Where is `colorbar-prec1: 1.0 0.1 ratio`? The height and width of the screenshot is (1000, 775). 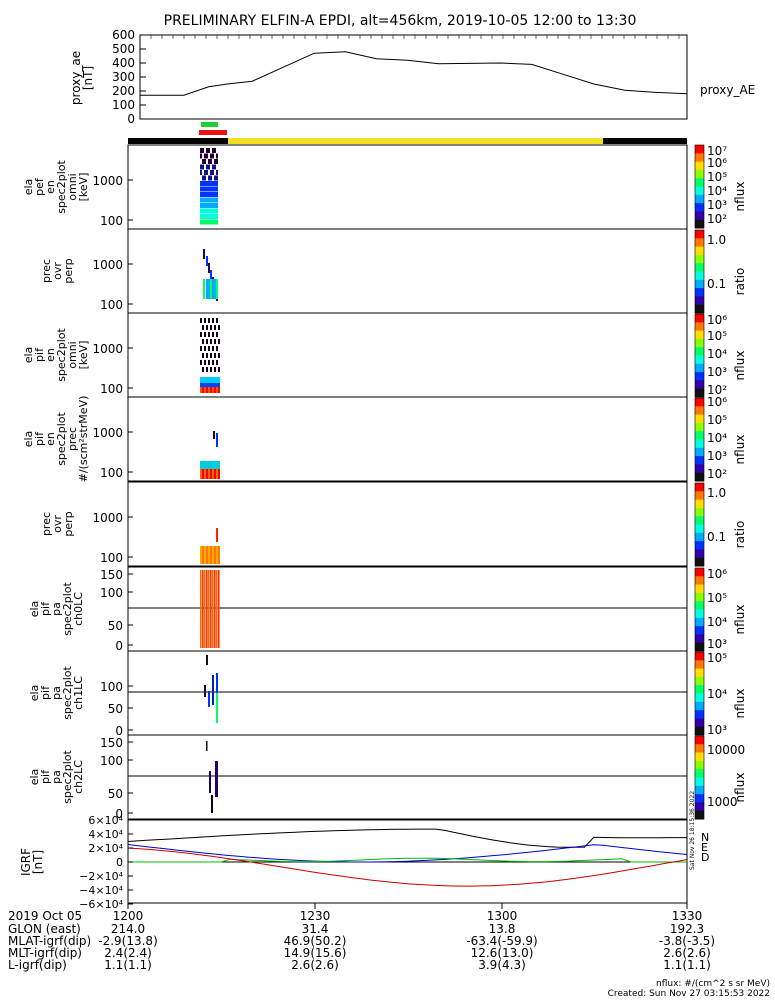
colorbar-prec1: 1.0 0.1 ratio is located at coordinates (720, 271).